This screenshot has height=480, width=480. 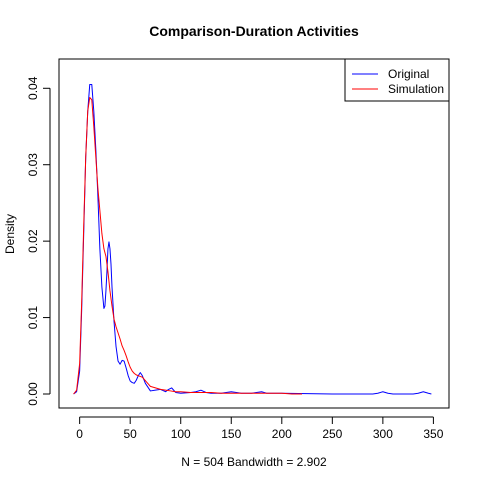 I want to click on legend-label-simulation: Simulation, so click(x=416, y=89).